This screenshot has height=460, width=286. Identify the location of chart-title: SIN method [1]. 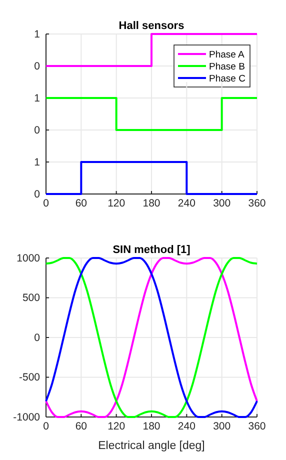
(151, 250).